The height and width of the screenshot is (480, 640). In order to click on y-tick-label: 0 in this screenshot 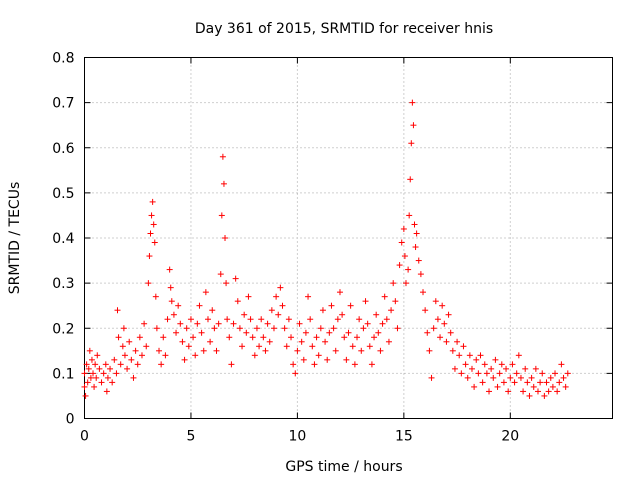, I will do `click(70, 420)`.